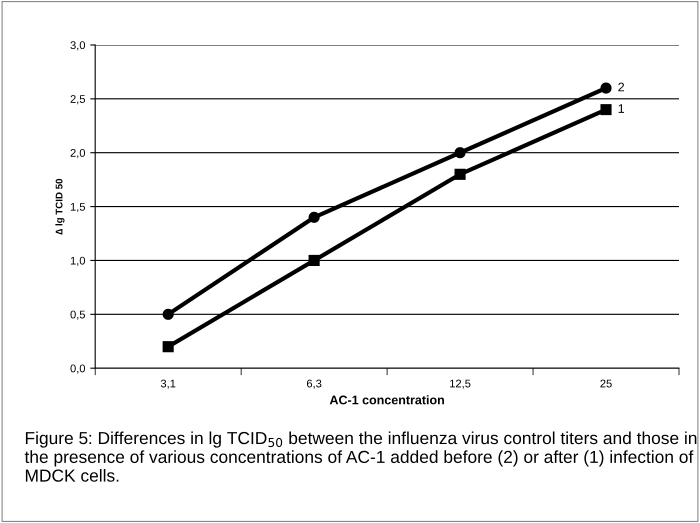  I want to click on series-label: 2, so click(621, 87).